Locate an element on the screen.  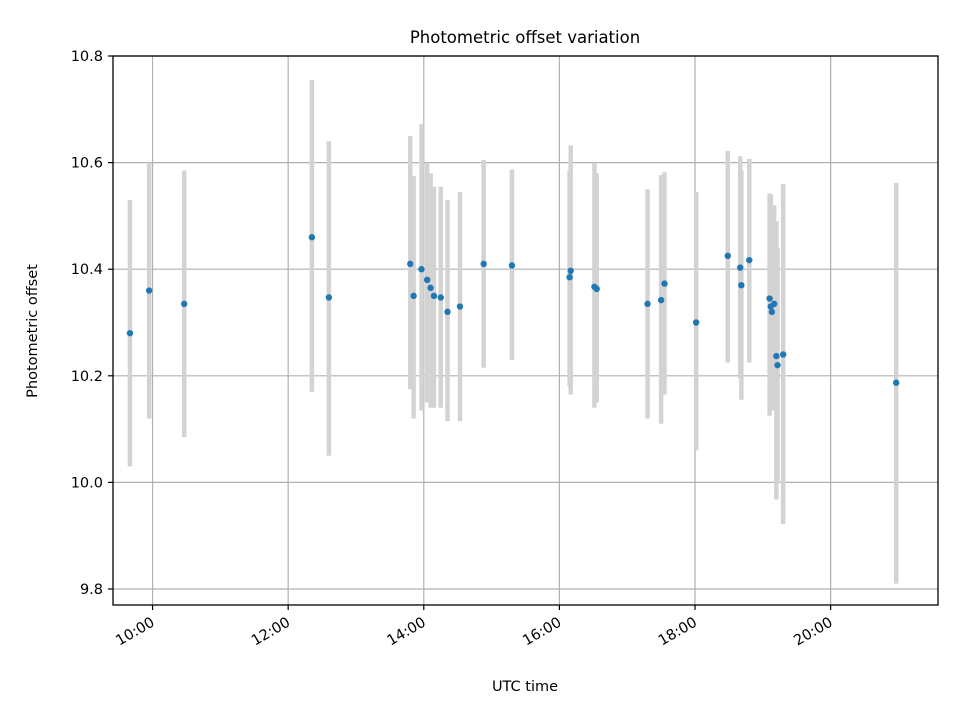
y-tick-label: 10.6 is located at coordinates (87, 164).